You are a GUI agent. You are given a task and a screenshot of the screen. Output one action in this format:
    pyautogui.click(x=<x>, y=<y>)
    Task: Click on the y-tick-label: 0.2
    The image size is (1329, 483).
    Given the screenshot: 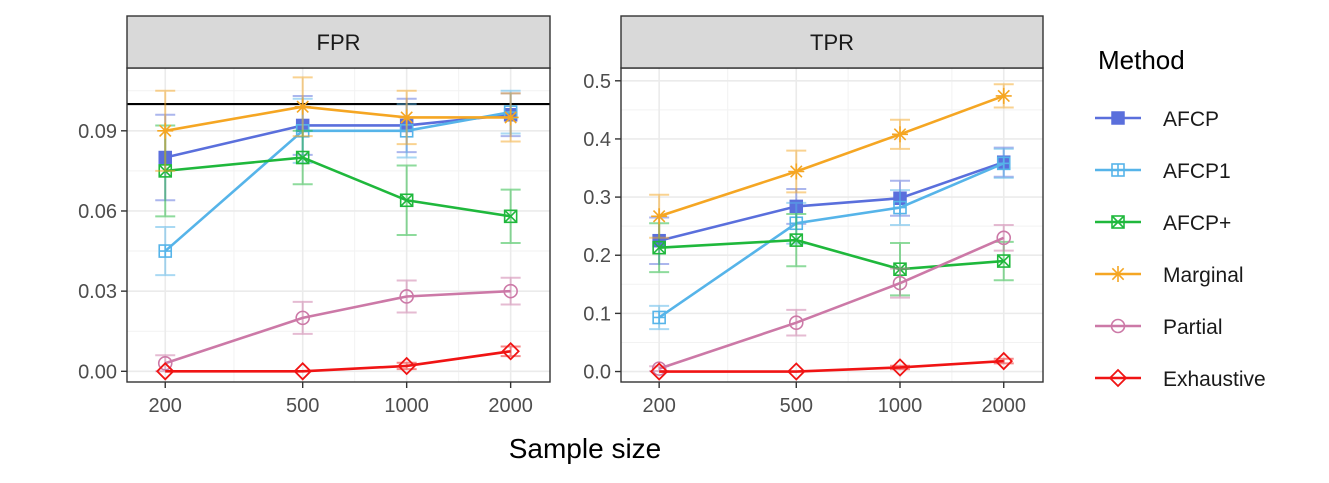 What is the action you would take?
    pyautogui.click(x=597, y=256)
    